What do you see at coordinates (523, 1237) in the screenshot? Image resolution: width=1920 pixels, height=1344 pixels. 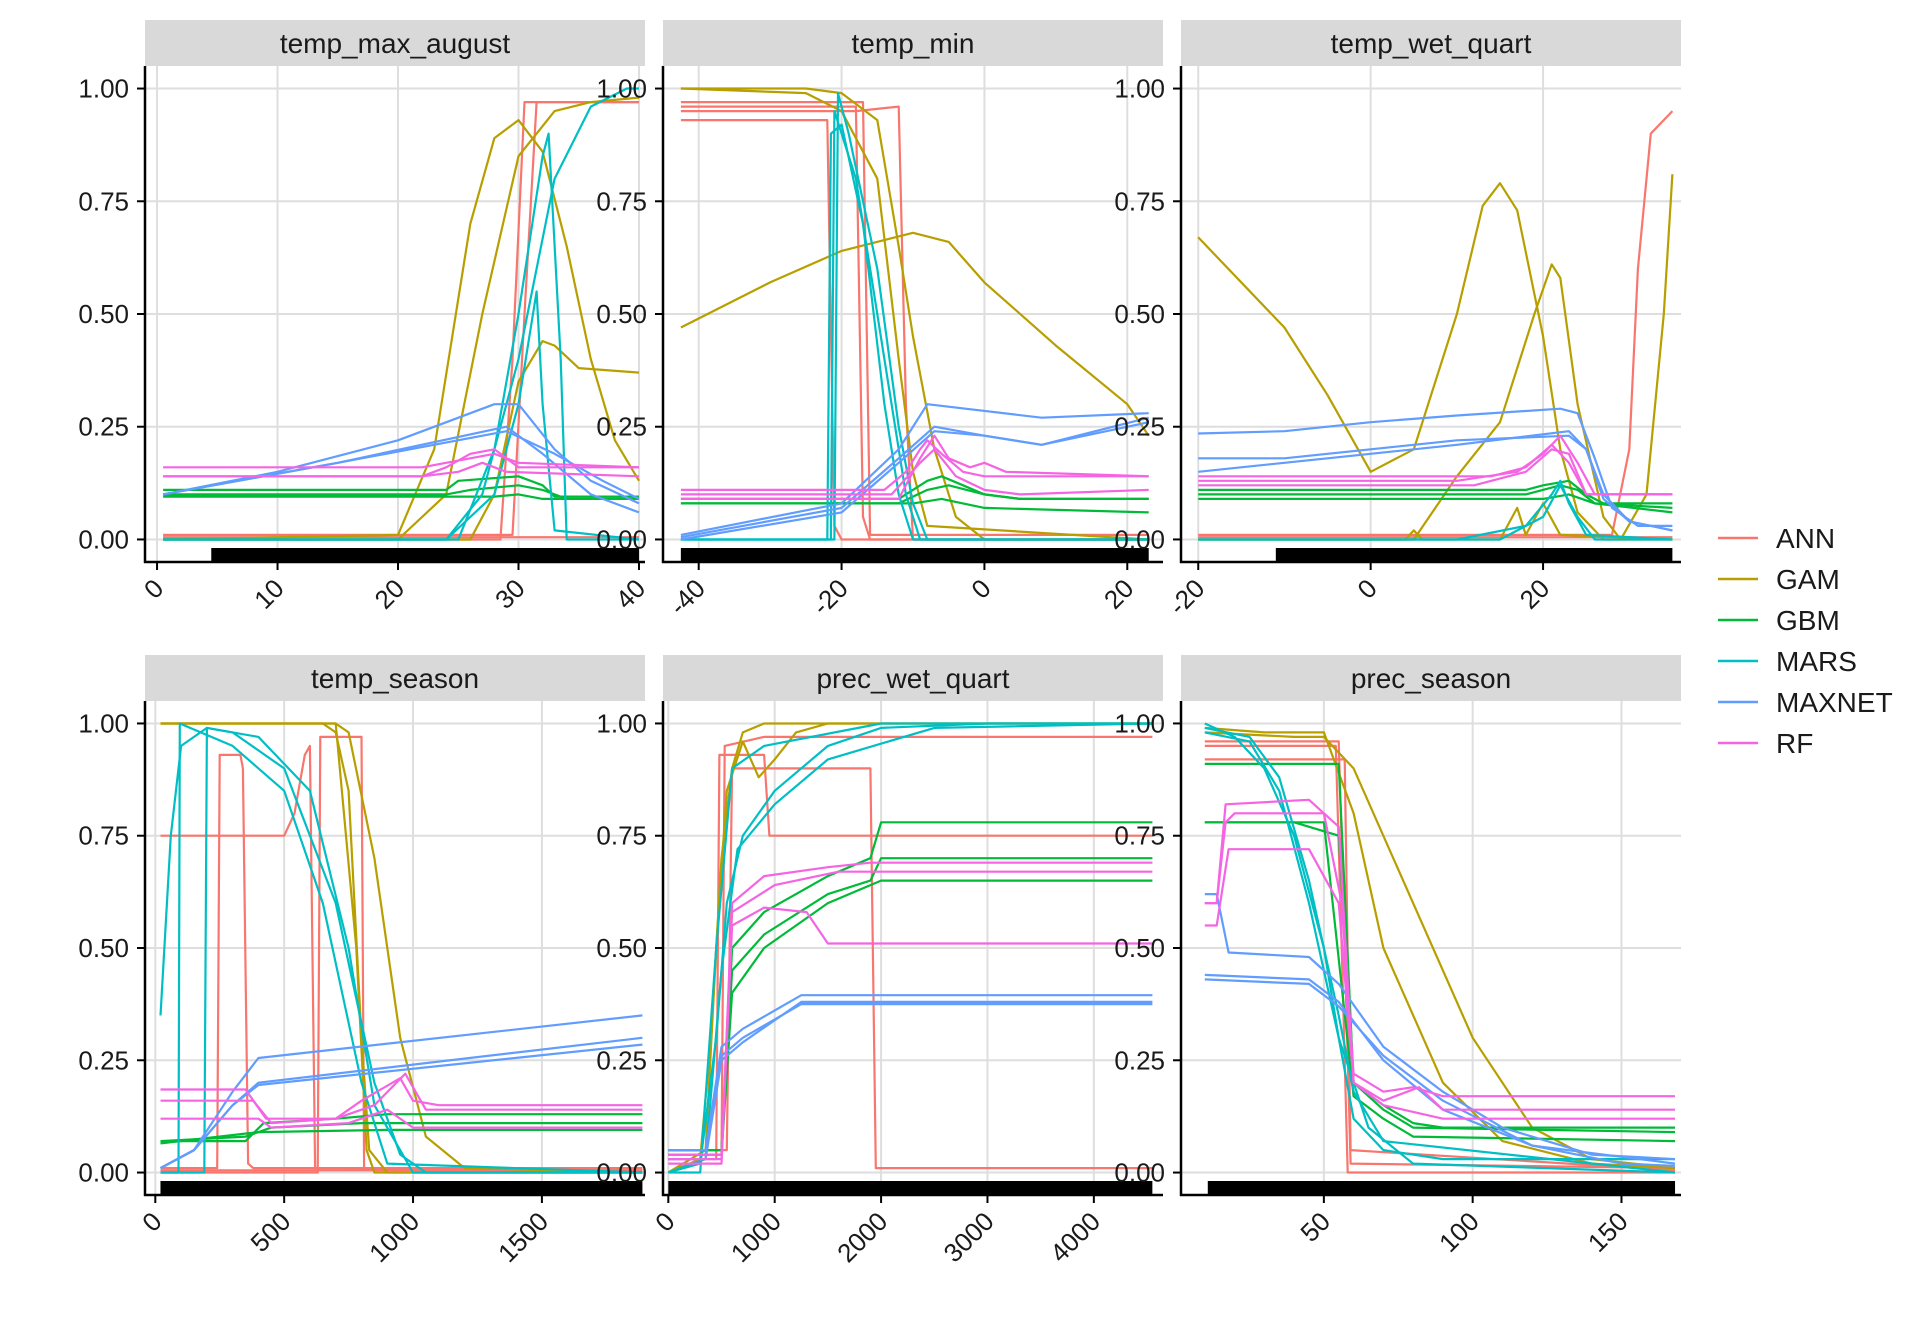 I see `x-tick-label: 1500` at bounding box center [523, 1237].